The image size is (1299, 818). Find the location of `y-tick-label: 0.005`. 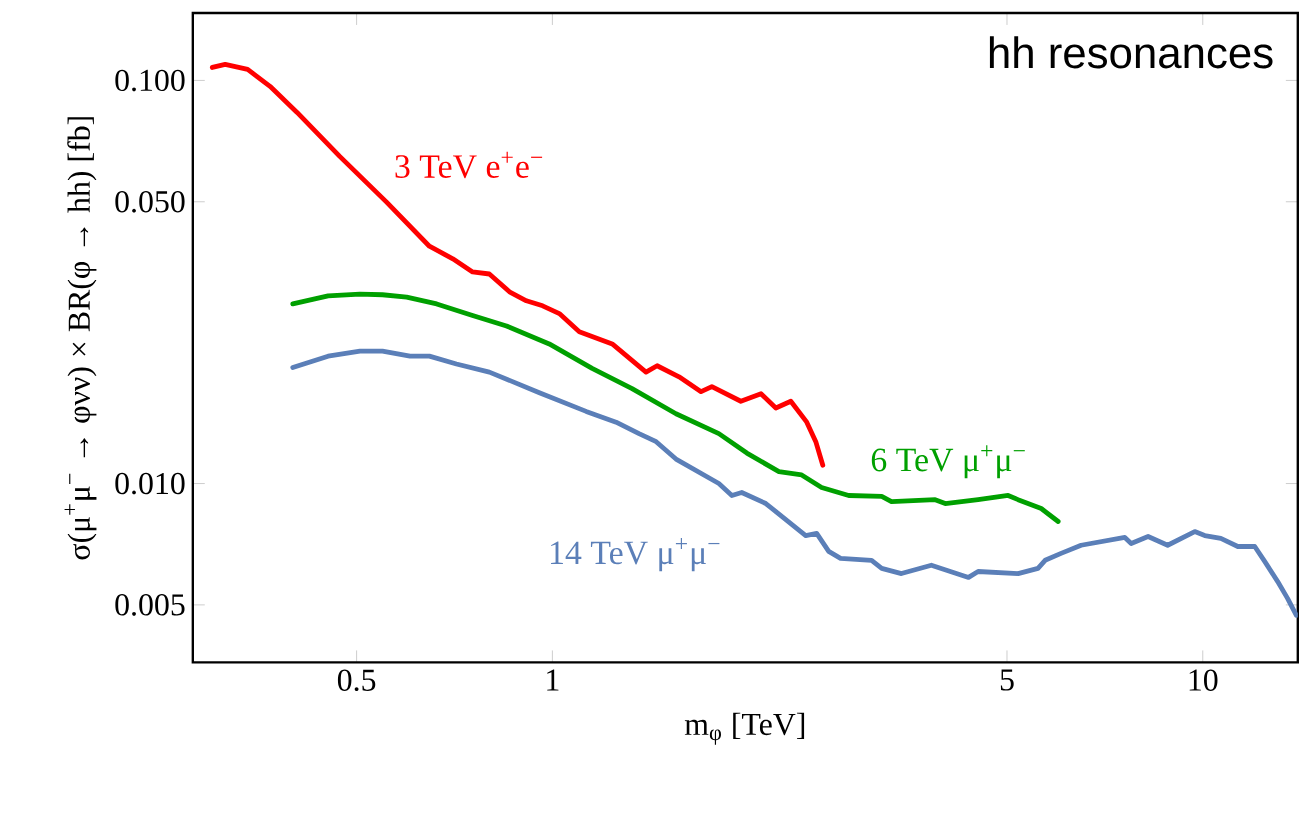

y-tick-label: 0.005 is located at coordinates (150, 604).